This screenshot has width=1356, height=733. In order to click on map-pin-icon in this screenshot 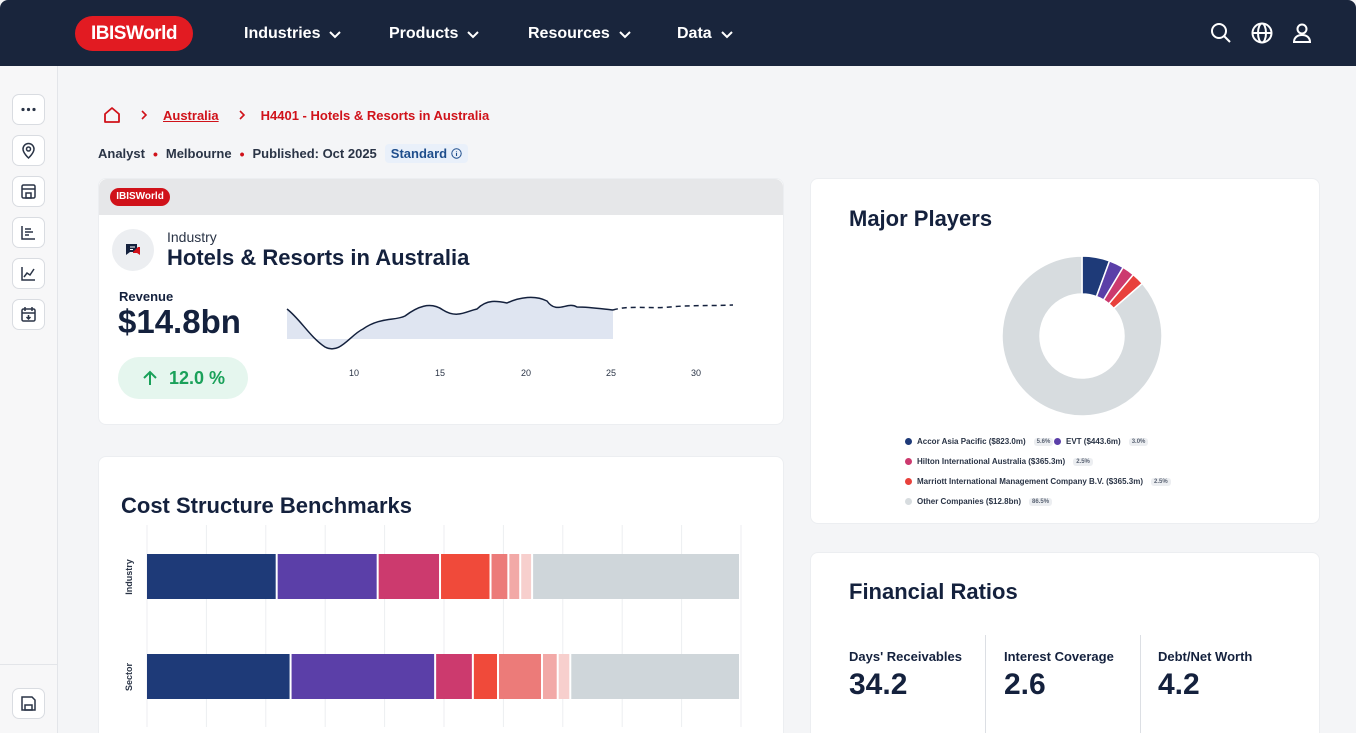, I will do `click(28, 150)`.